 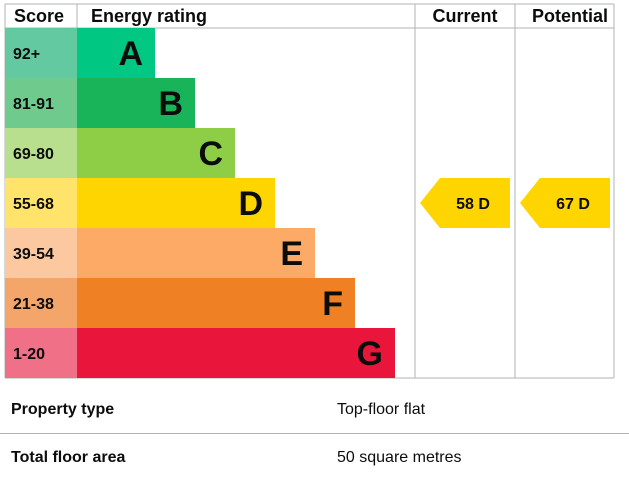 What do you see at coordinates (170, 104) in the screenshot?
I see `band-letter: B` at bounding box center [170, 104].